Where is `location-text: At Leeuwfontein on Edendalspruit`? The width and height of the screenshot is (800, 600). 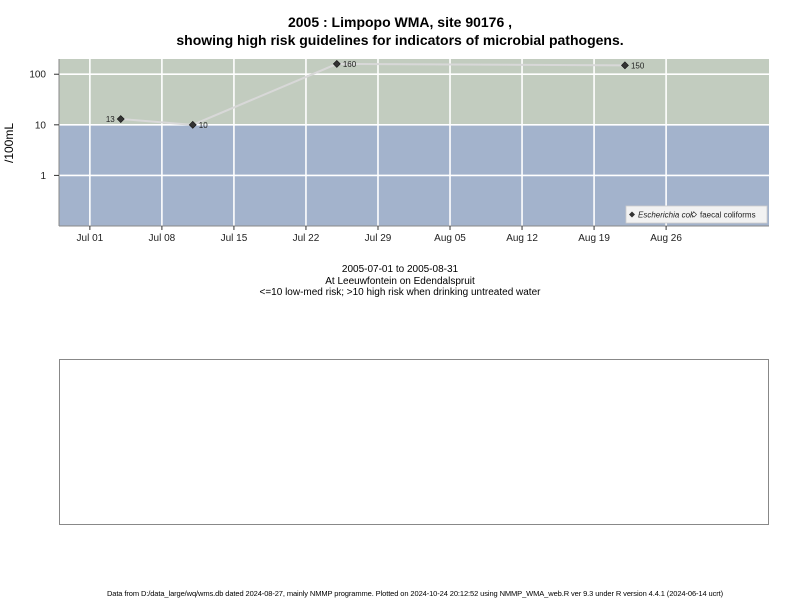
location-text: At Leeuwfontein on Edendalspruit is located at coordinates (400, 281).